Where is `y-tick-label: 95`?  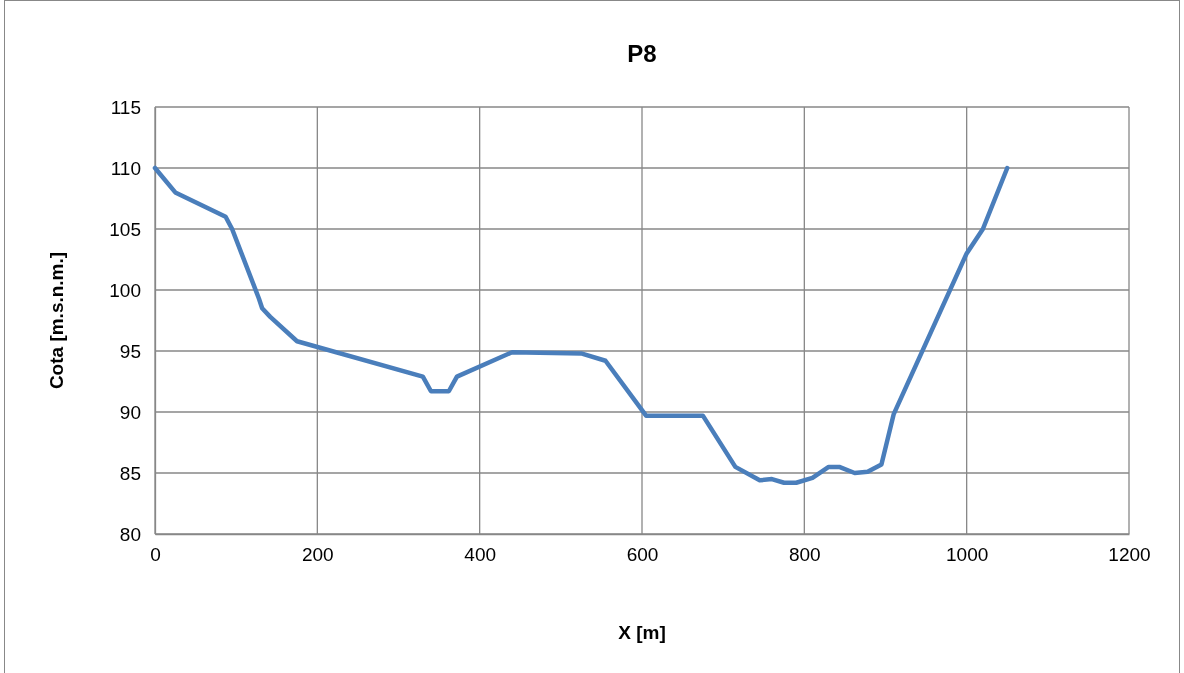 y-tick-label: 95 is located at coordinates (130, 351).